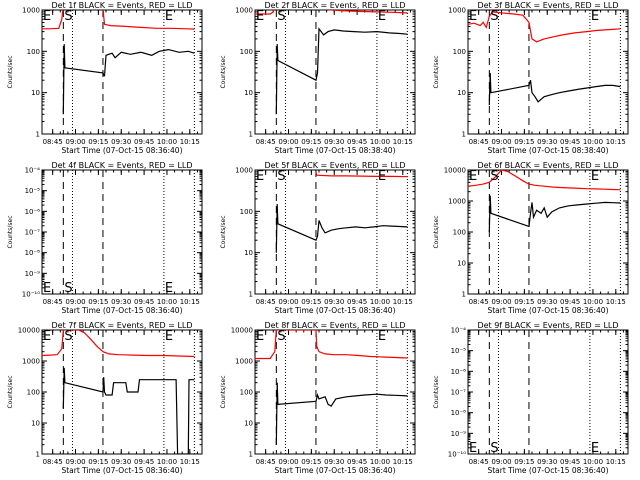 The width and height of the screenshot is (640, 480). What do you see at coordinates (31, 295) in the screenshot?
I see `y-tick-label: 10⁻¹⁰` at bounding box center [31, 295].